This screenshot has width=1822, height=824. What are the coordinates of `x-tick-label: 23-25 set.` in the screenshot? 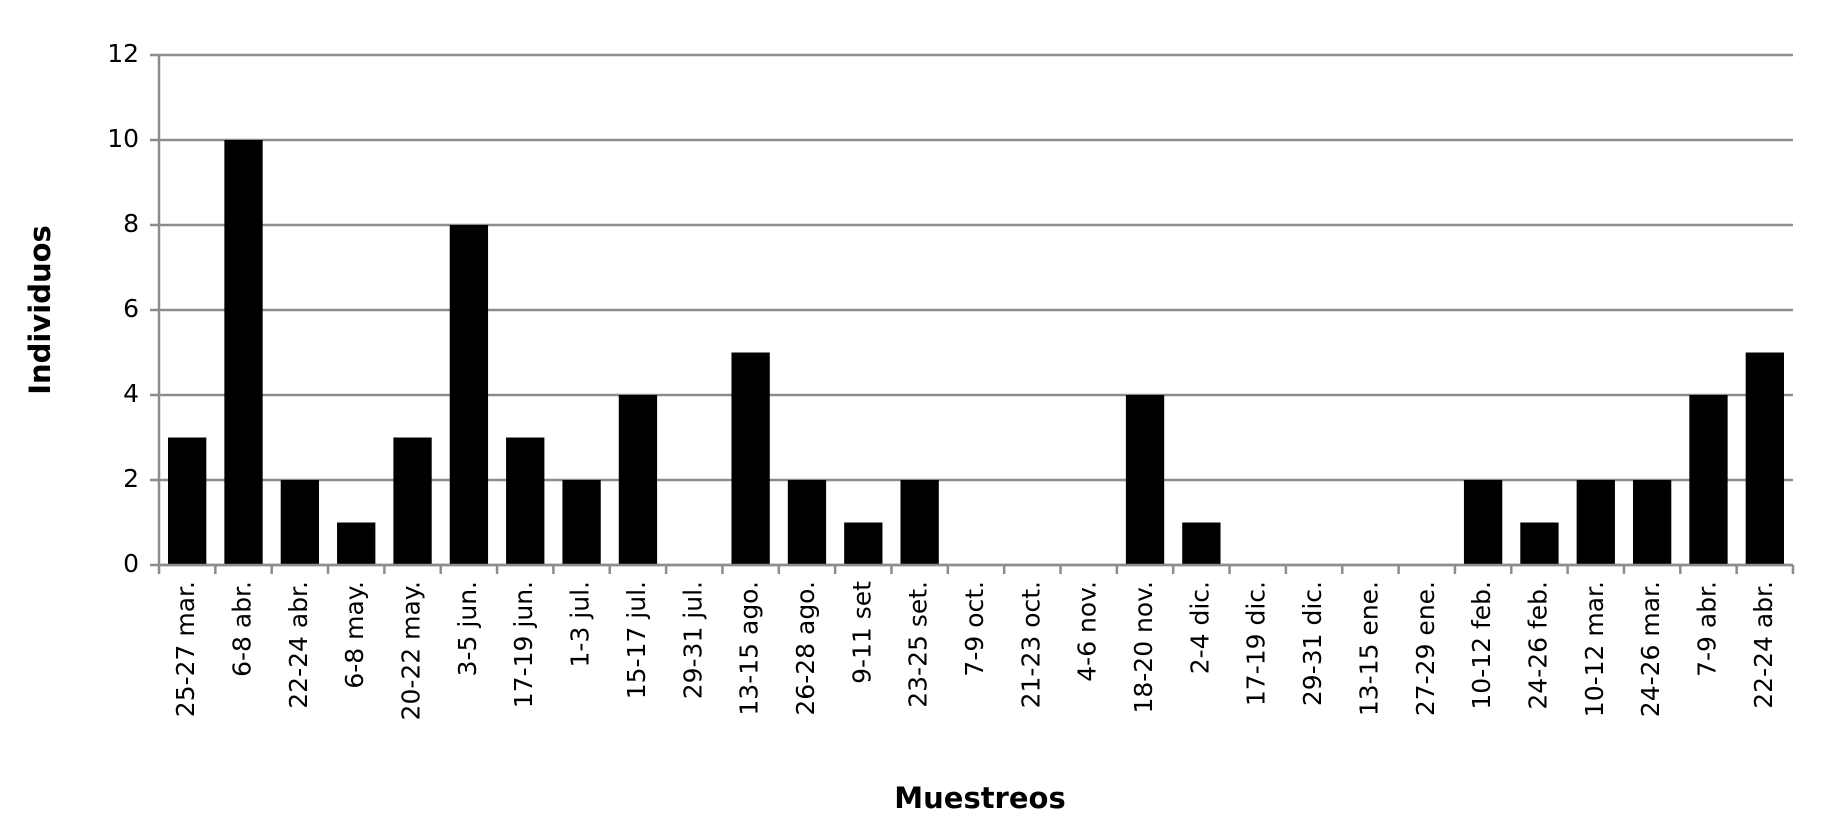 It's located at (918, 644).